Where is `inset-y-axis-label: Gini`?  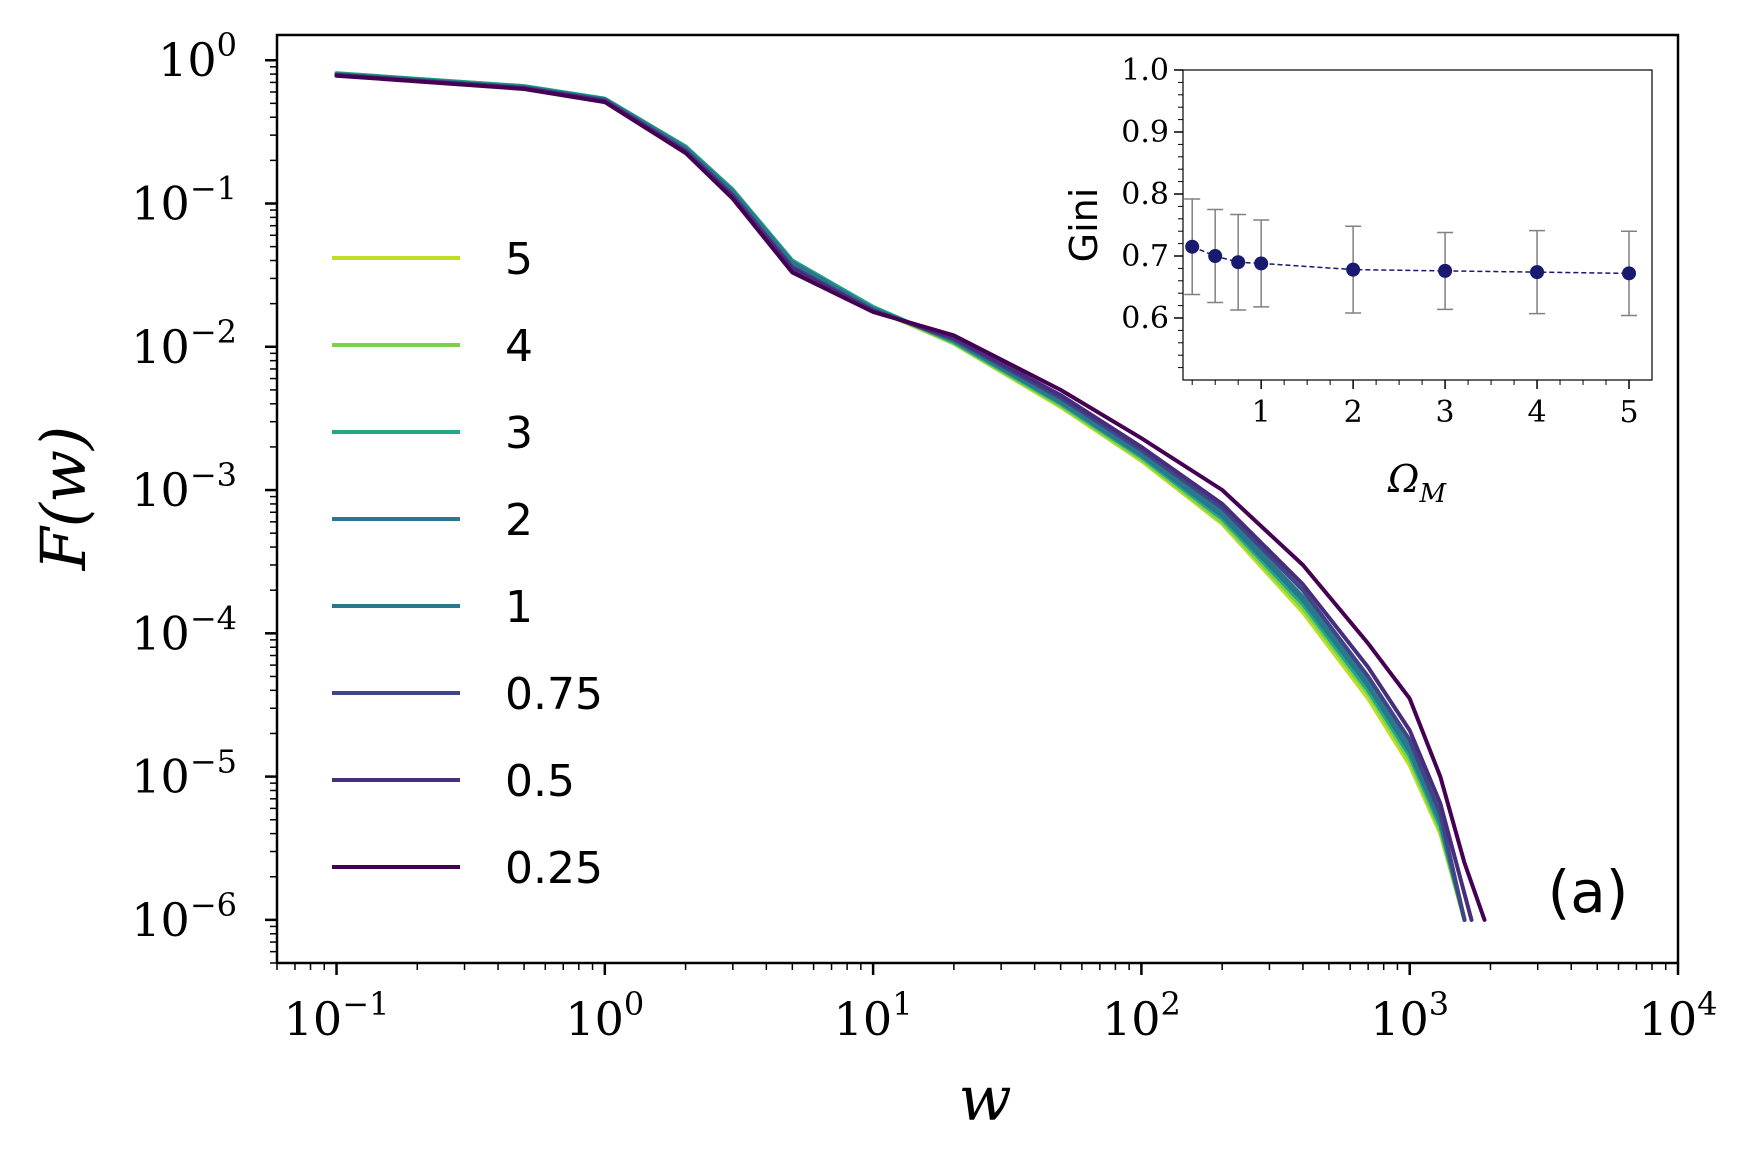
inset-y-axis-label: Gini is located at coordinates (1084, 225).